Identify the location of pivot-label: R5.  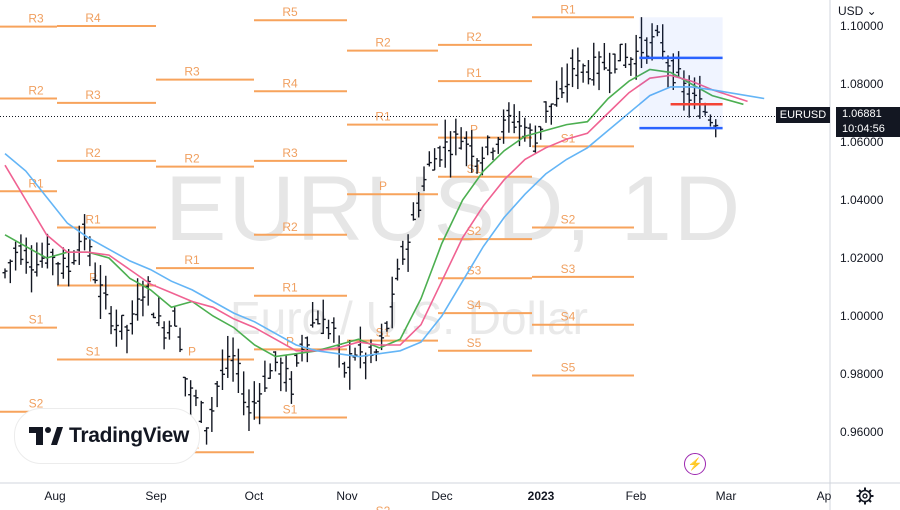
(290, 12).